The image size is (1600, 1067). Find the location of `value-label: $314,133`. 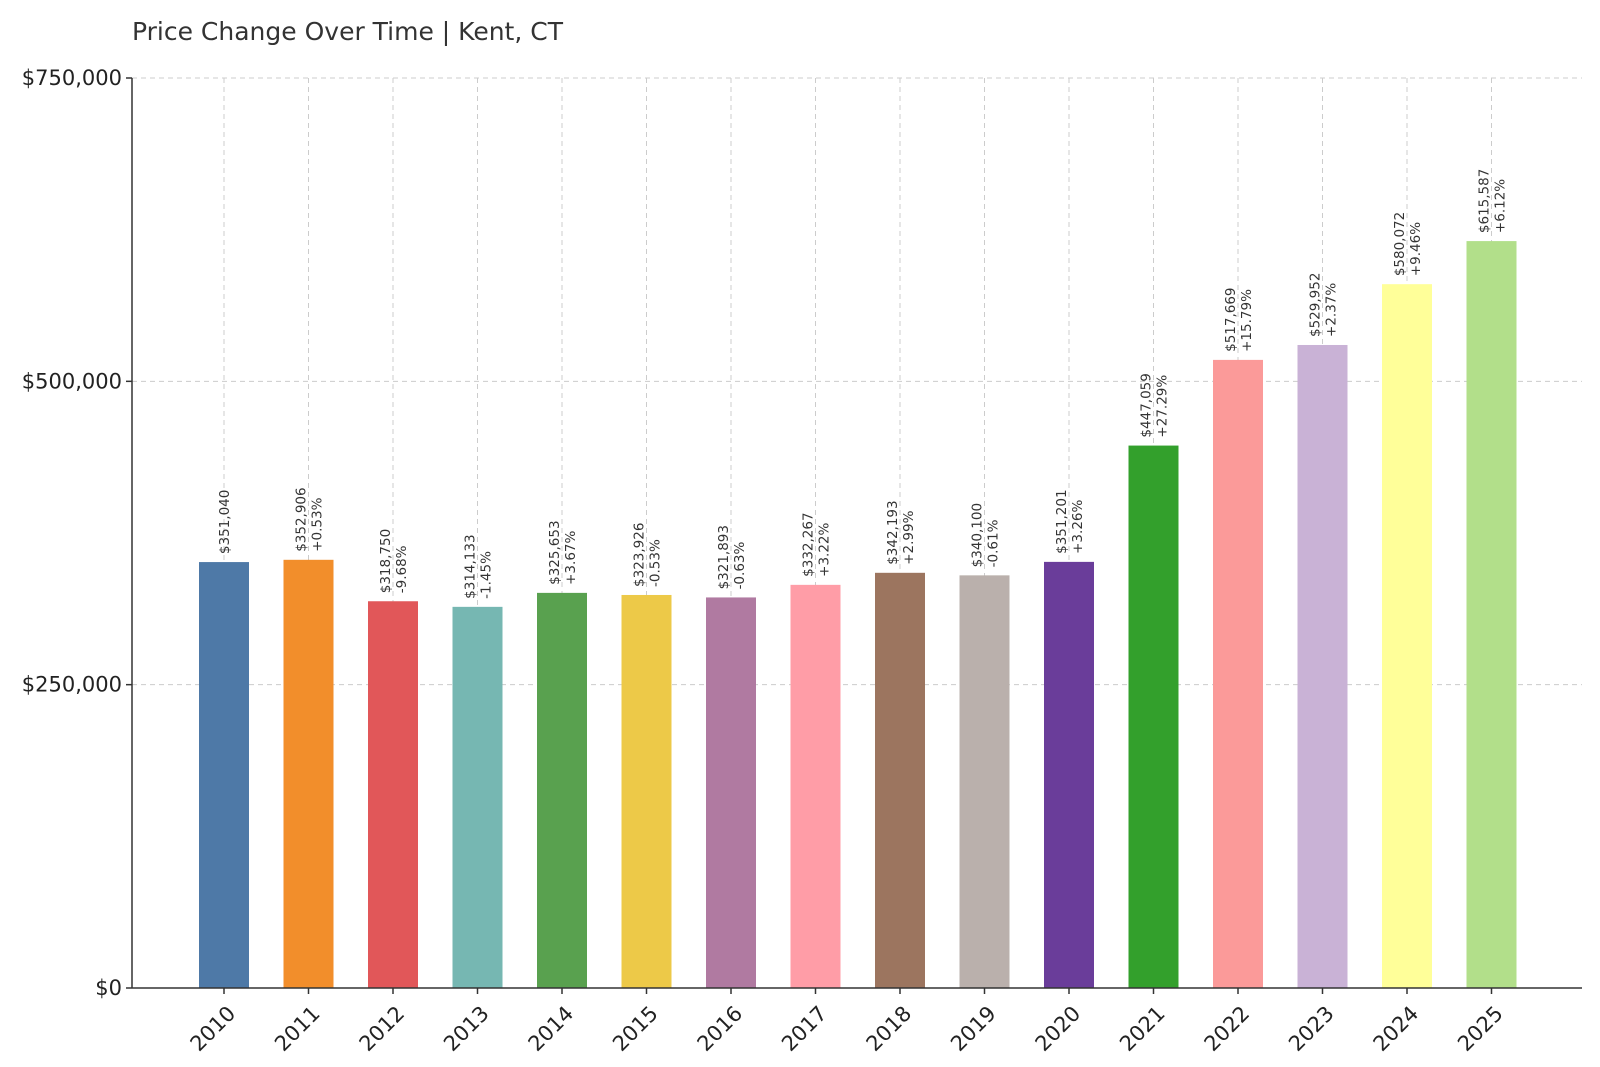

value-label: $314,133 is located at coordinates (471, 566).